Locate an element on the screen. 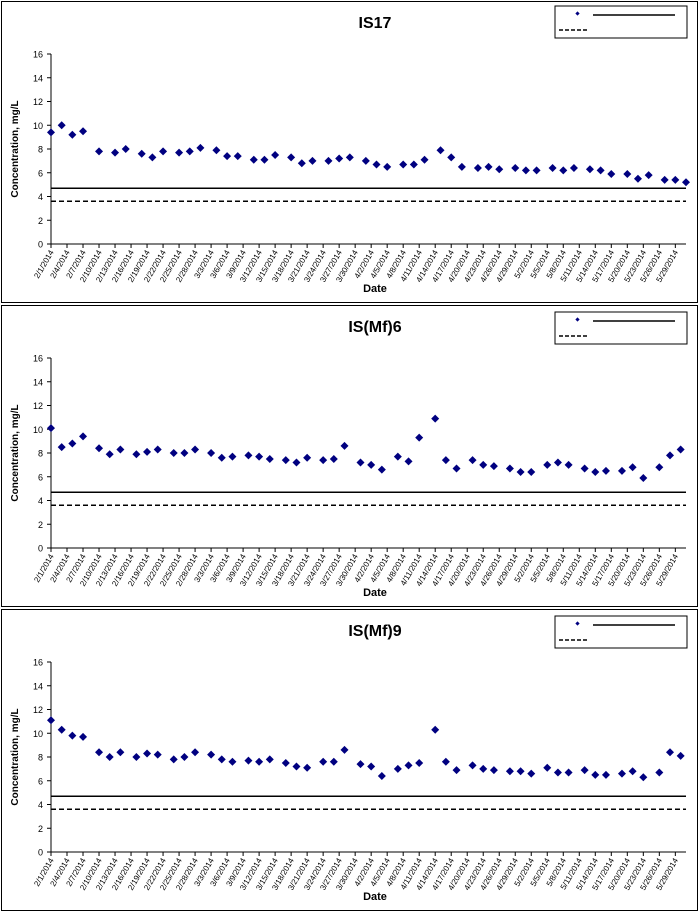 The height and width of the screenshot is (912, 700). chart-title: IS17 is located at coordinates (375, 23).